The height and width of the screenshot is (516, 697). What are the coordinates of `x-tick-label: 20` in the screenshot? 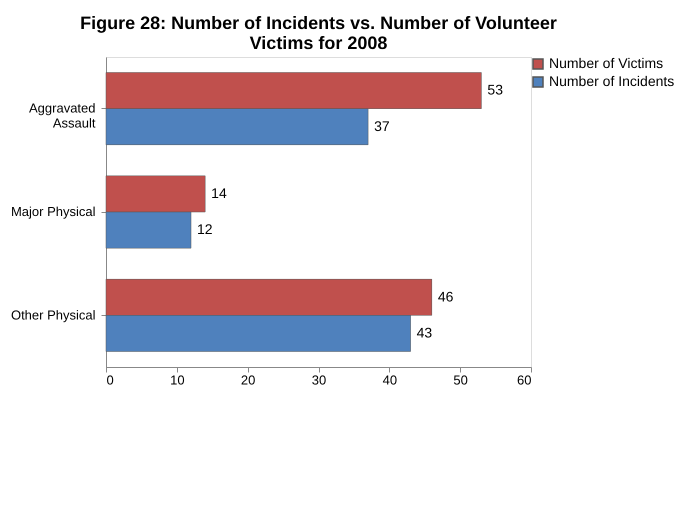 It's located at (248, 380).